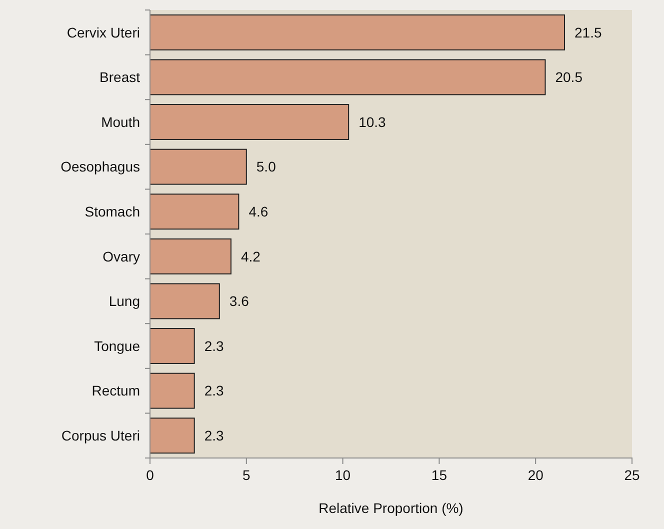  I want to click on x-tick-label: 5, so click(246, 474).